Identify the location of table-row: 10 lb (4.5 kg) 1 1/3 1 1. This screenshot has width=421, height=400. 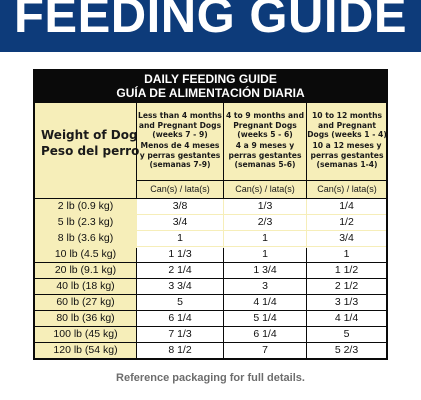
(210, 254).